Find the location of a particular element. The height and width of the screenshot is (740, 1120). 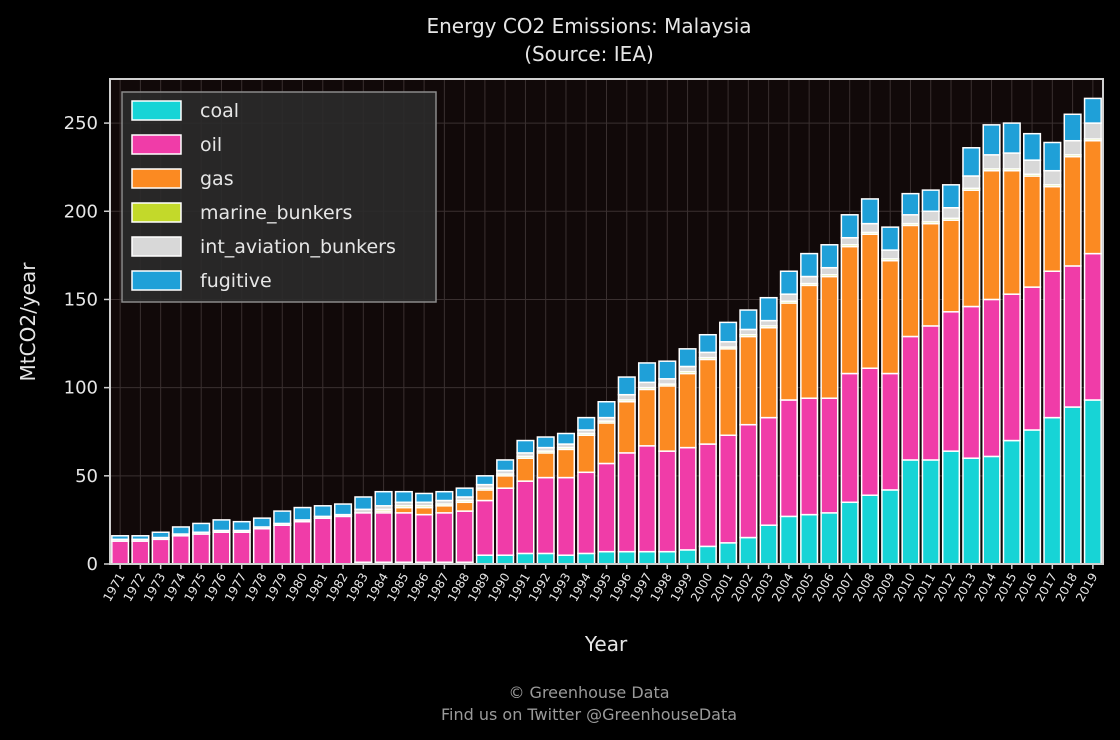

y-tick-label: 0 is located at coordinates (92, 564).